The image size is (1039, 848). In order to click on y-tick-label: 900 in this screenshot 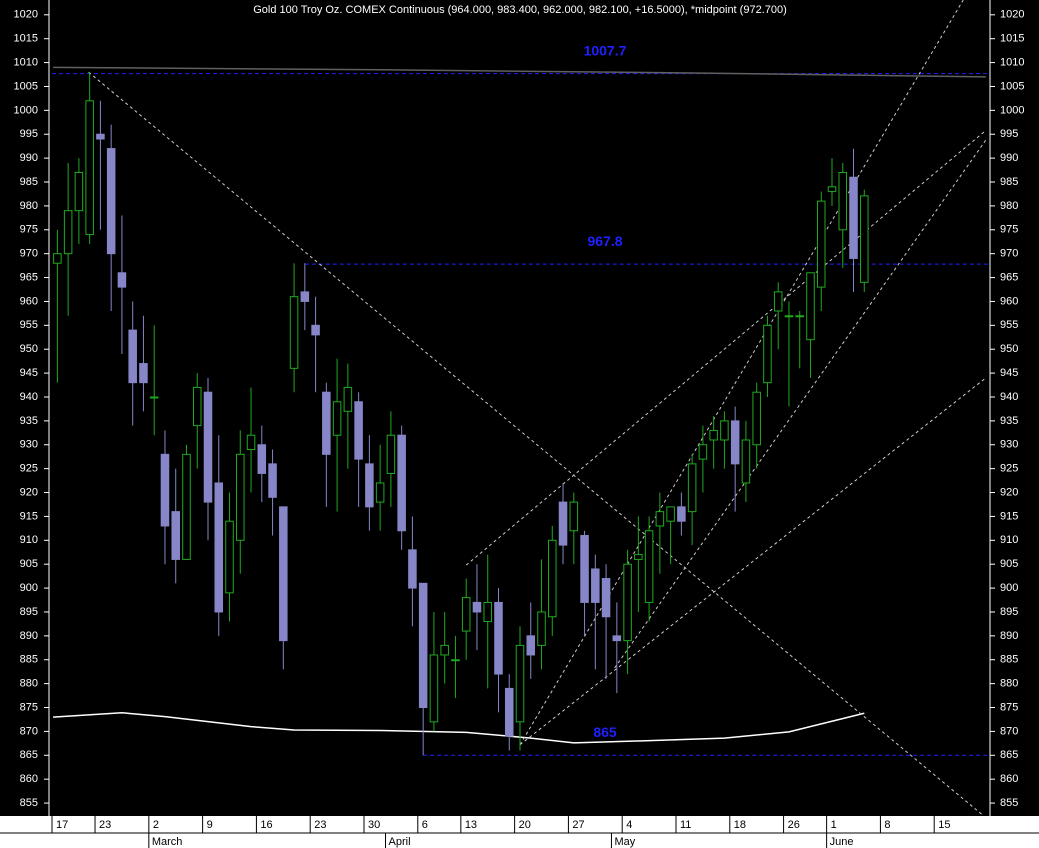, I will do `click(29, 588)`.